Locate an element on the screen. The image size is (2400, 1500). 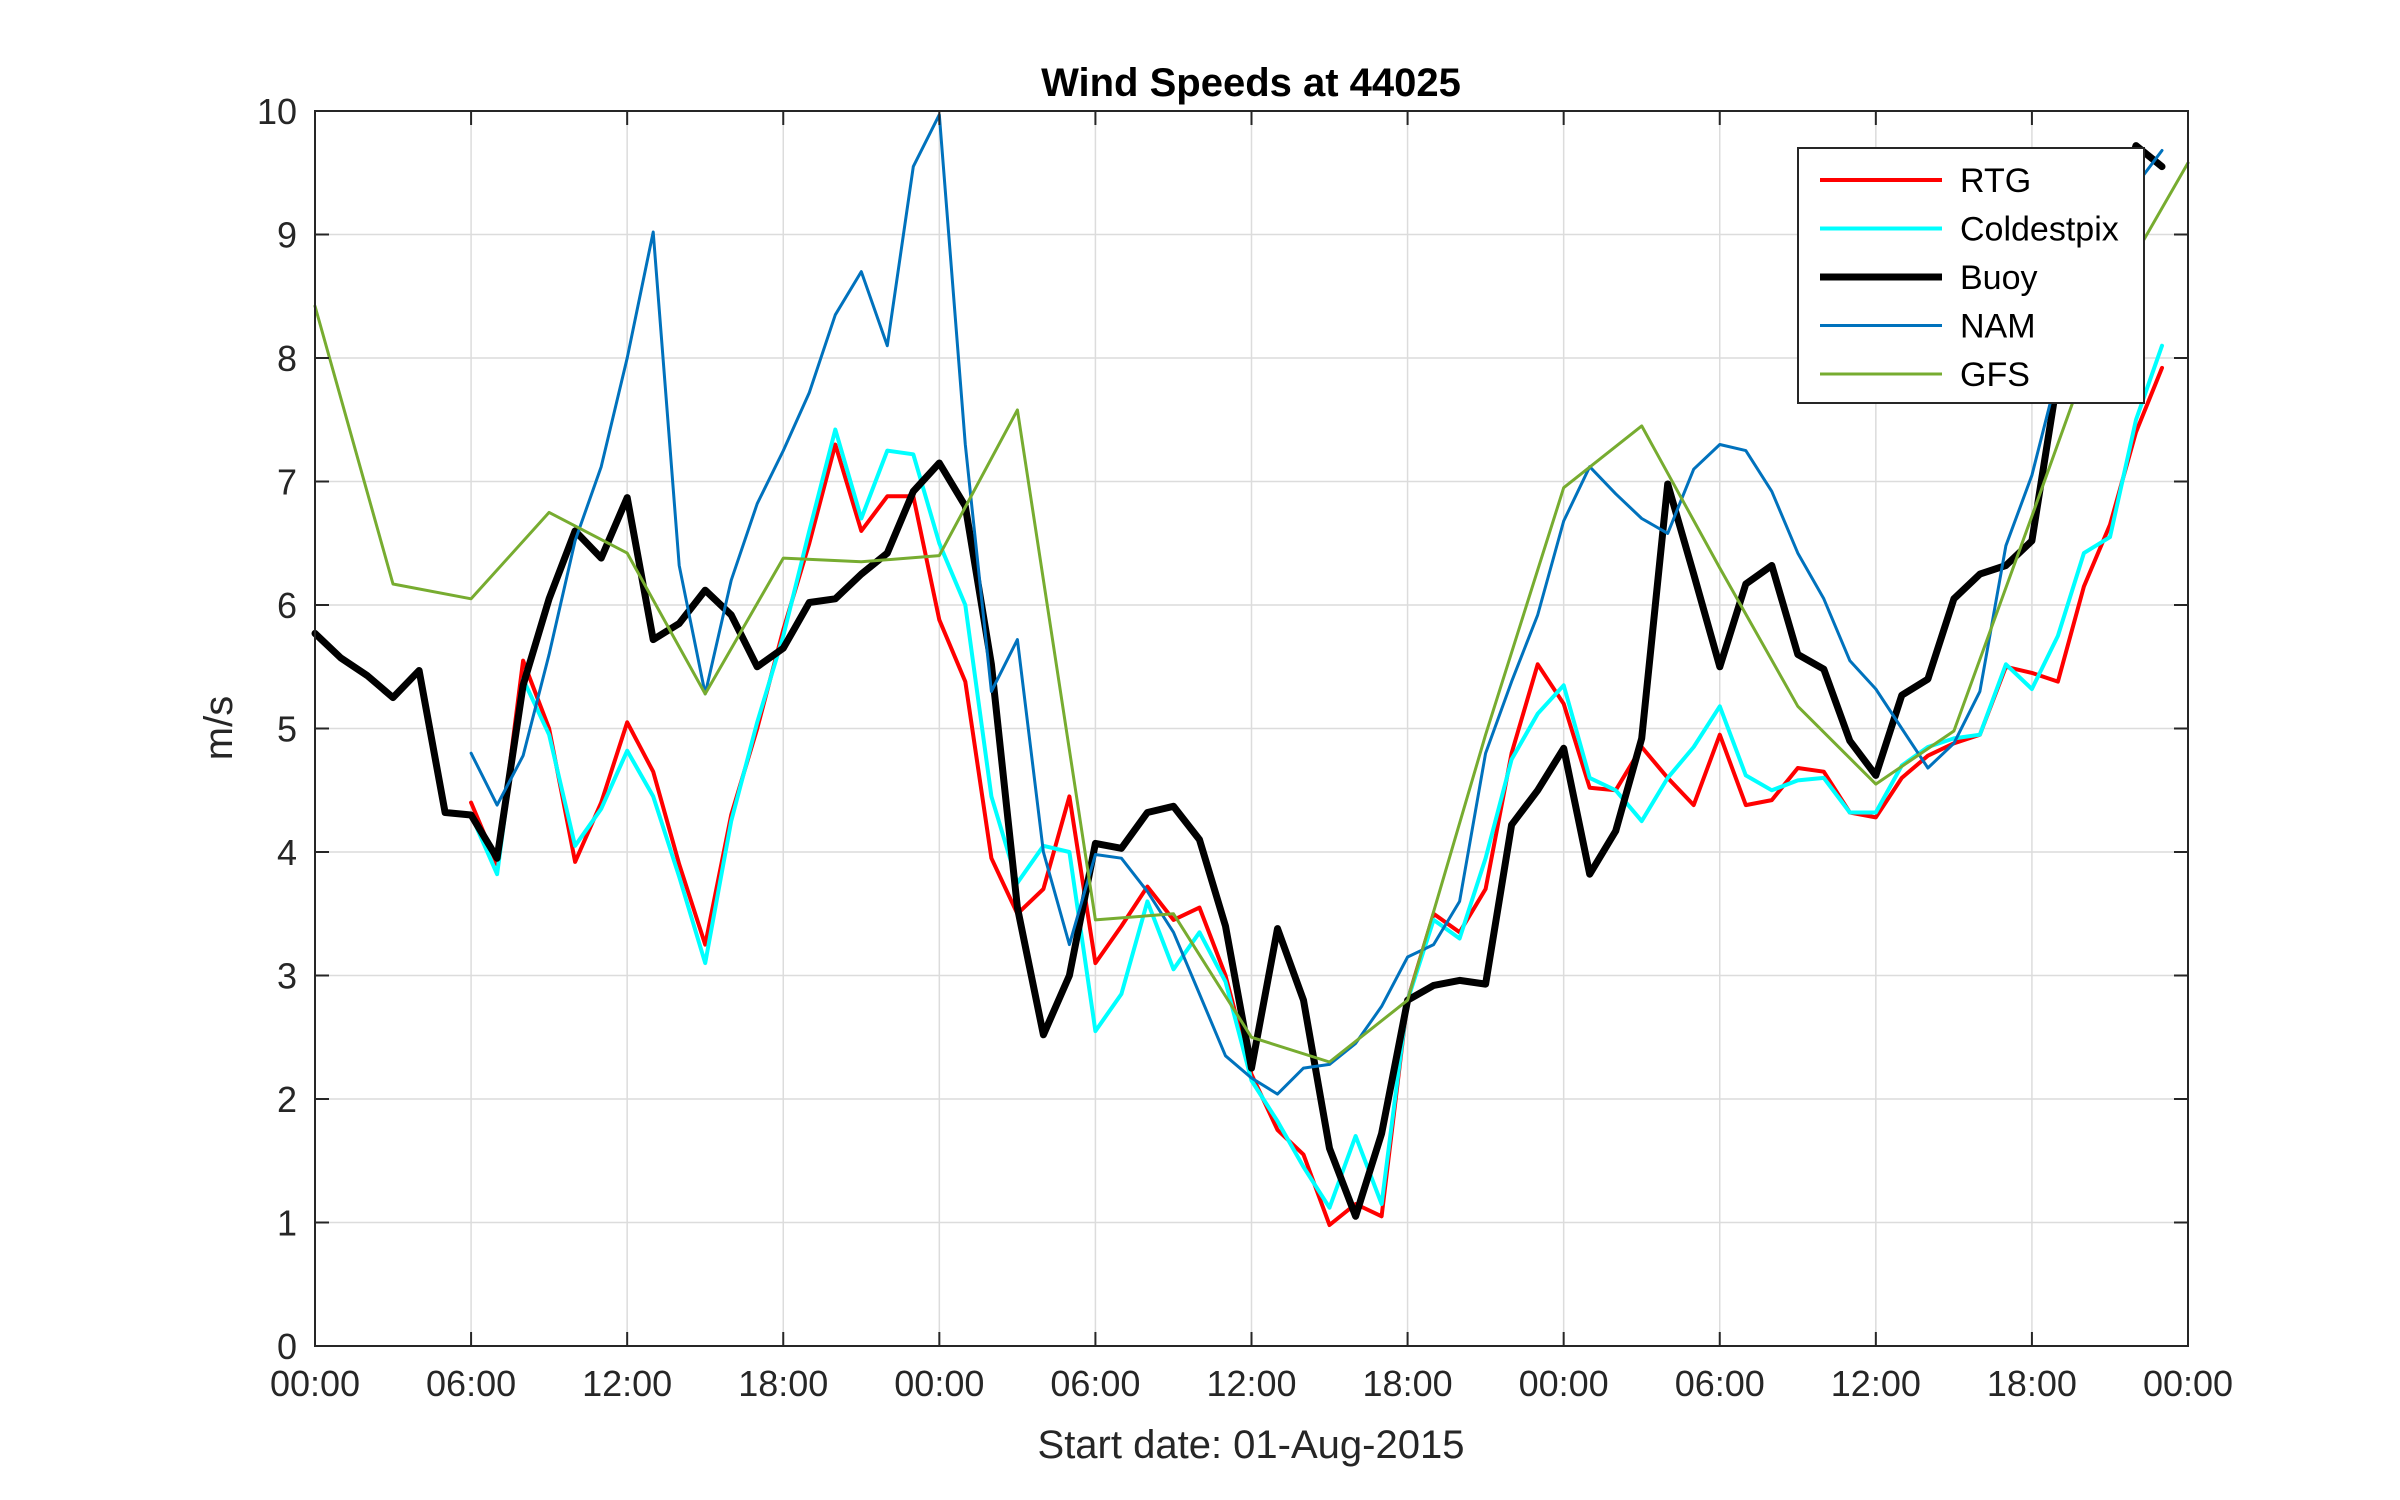
y-tick-label: 0 is located at coordinates (287, 1346).